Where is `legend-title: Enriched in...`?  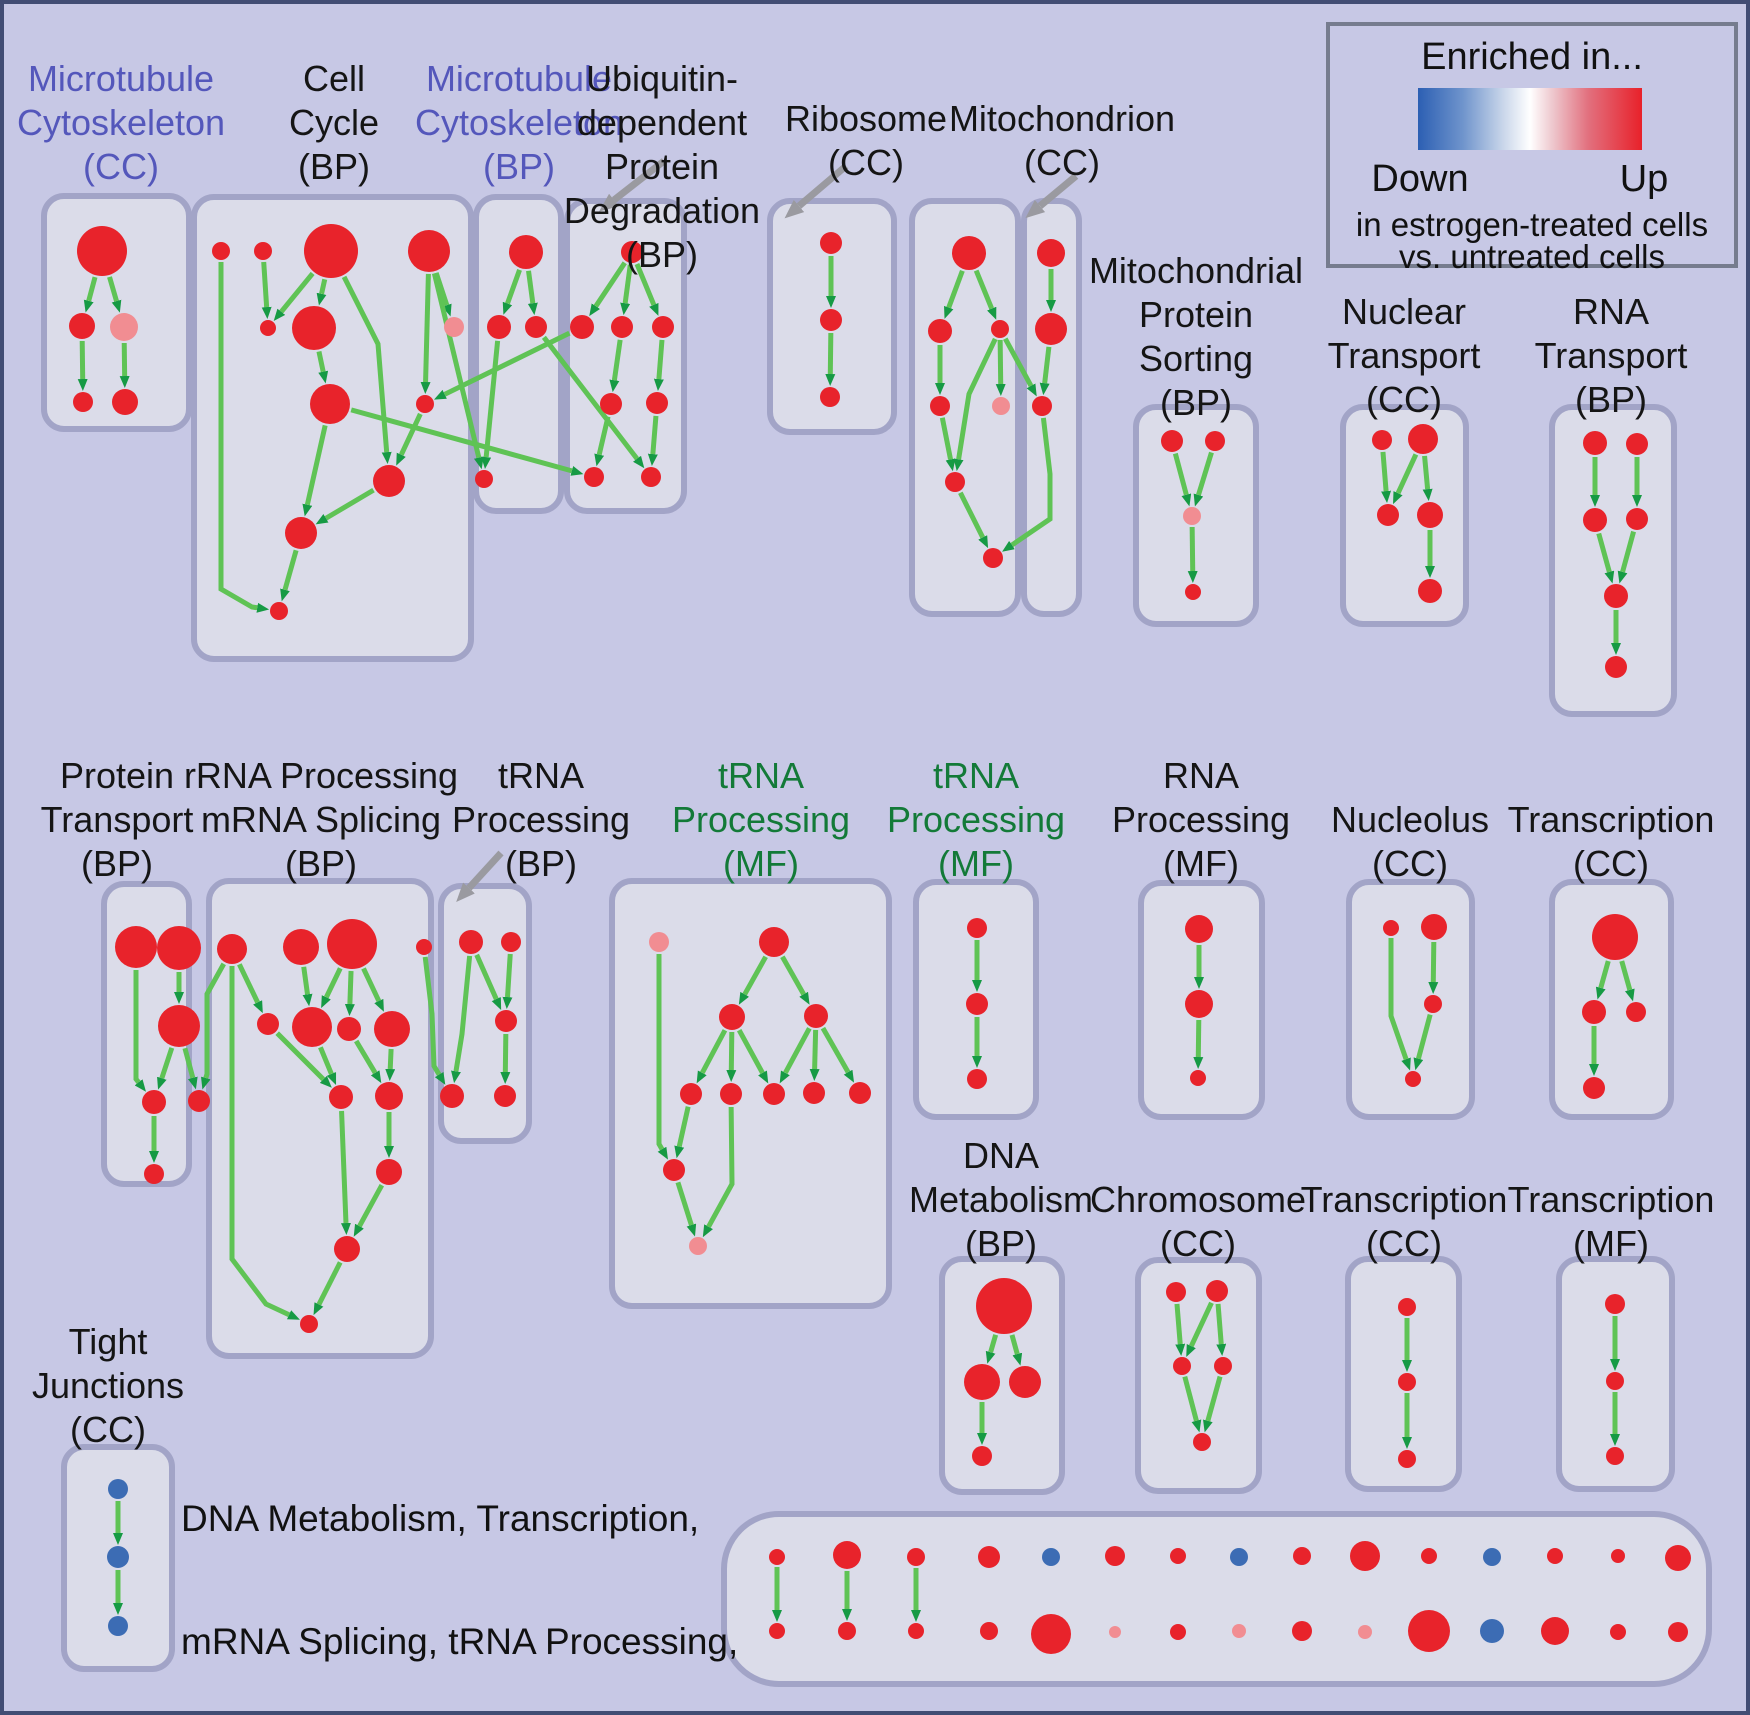 legend-title: Enriched in... is located at coordinates (1532, 57).